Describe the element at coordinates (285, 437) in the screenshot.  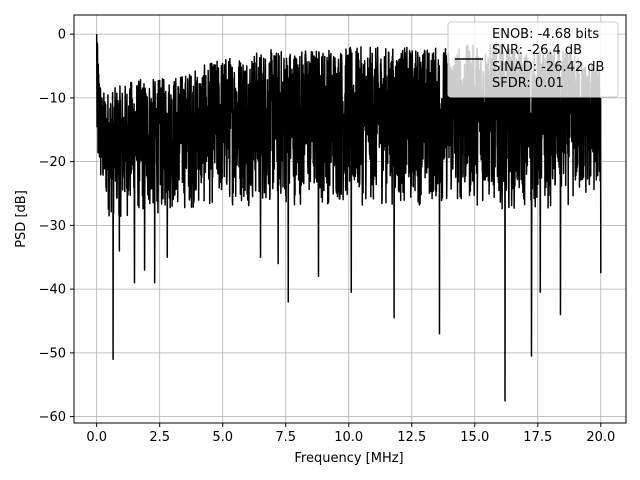
I see `x-tick-label: 7.5` at that location.